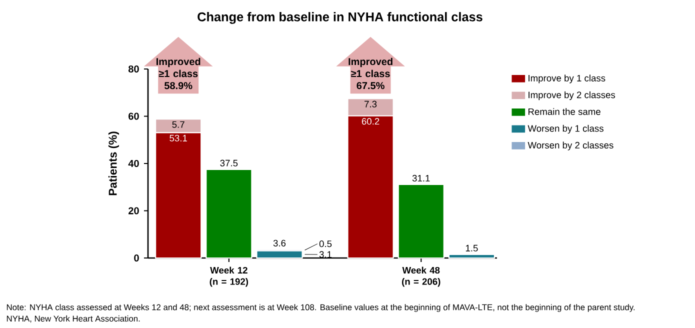  What do you see at coordinates (567, 79) in the screenshot?
I see `legend-label: Improve by 1 class` at bounding box center [567, 79].